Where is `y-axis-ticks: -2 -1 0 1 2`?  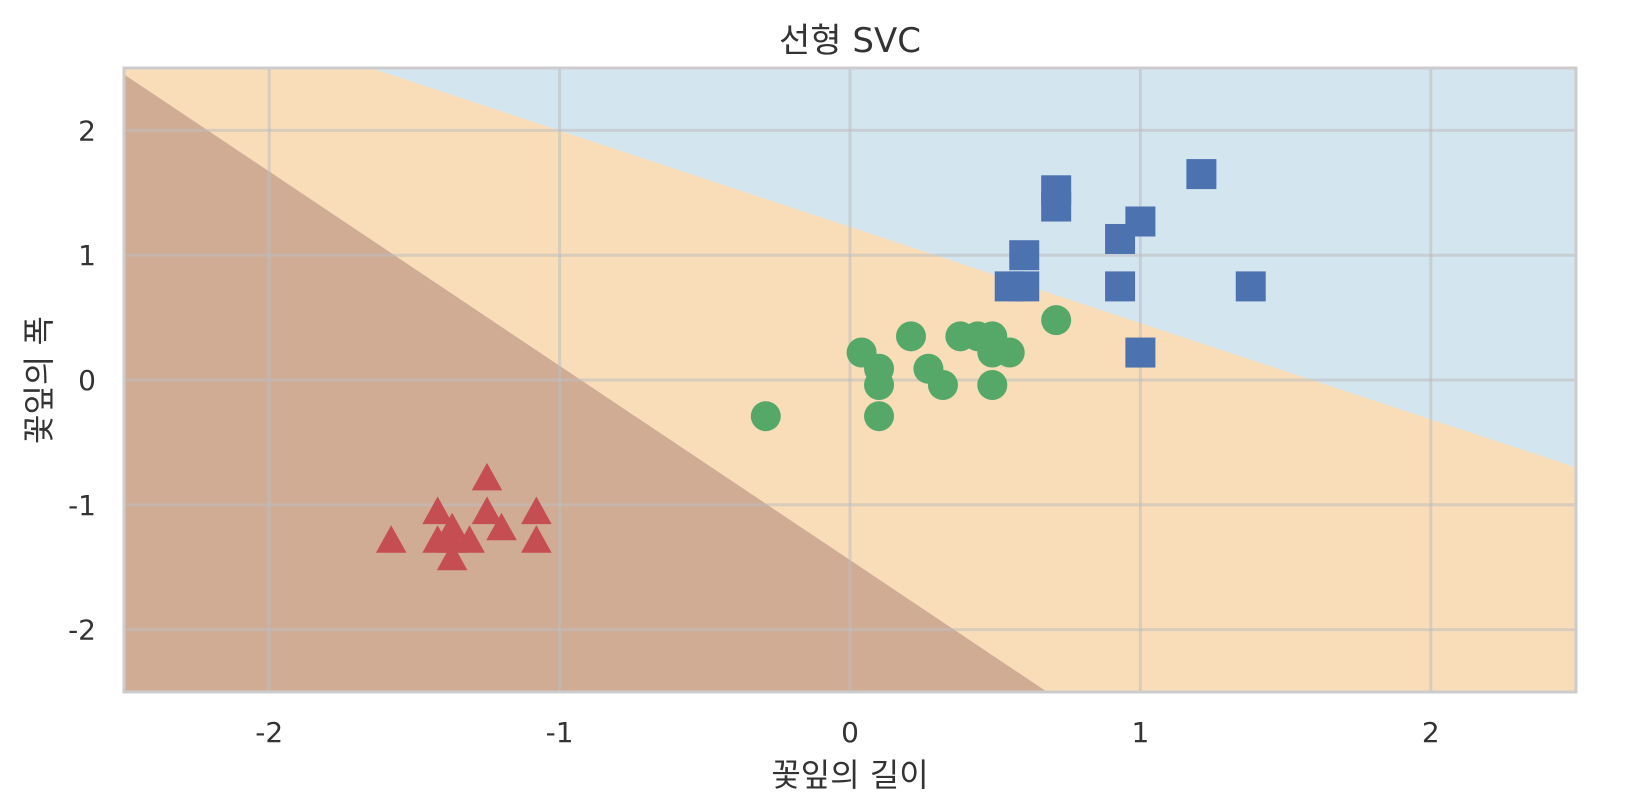
y-axis-ticks: -2 -1 0 1 2 is located at coordinates (82, 380).